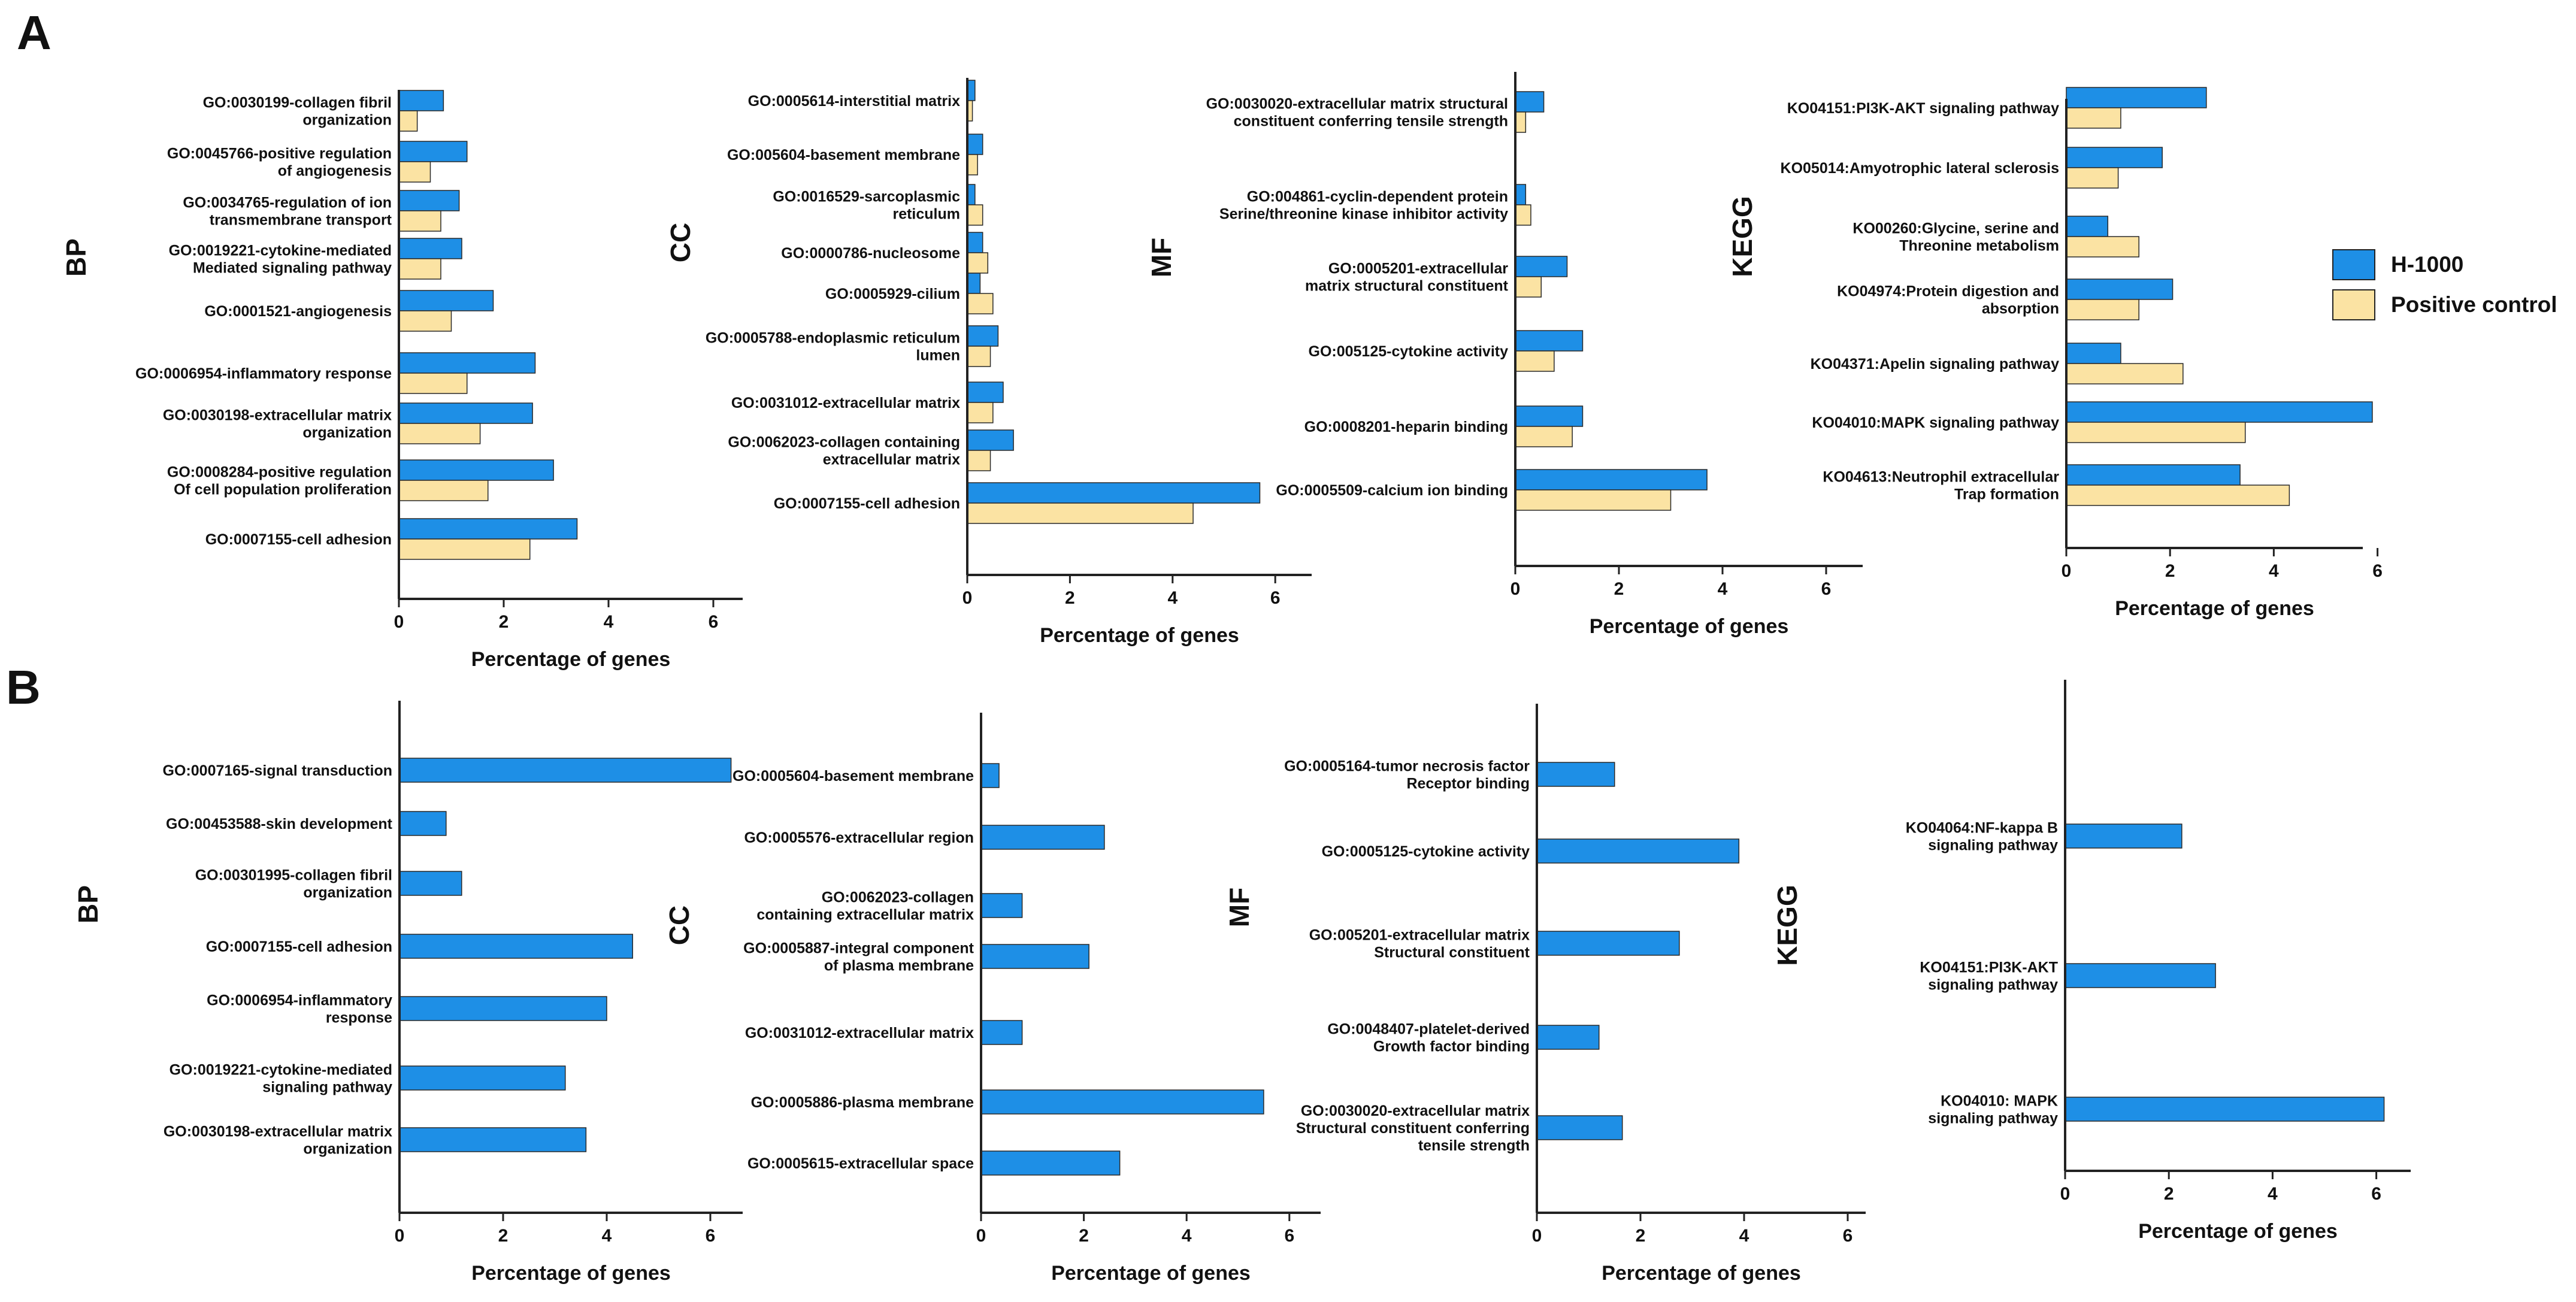 The width and height of the screenshot is (2576, 1302). What do you see at coordinates (2444, 284) in the screenshot?
I see `legend: H-1000 Positive control` at bounding box center [2444, 284].